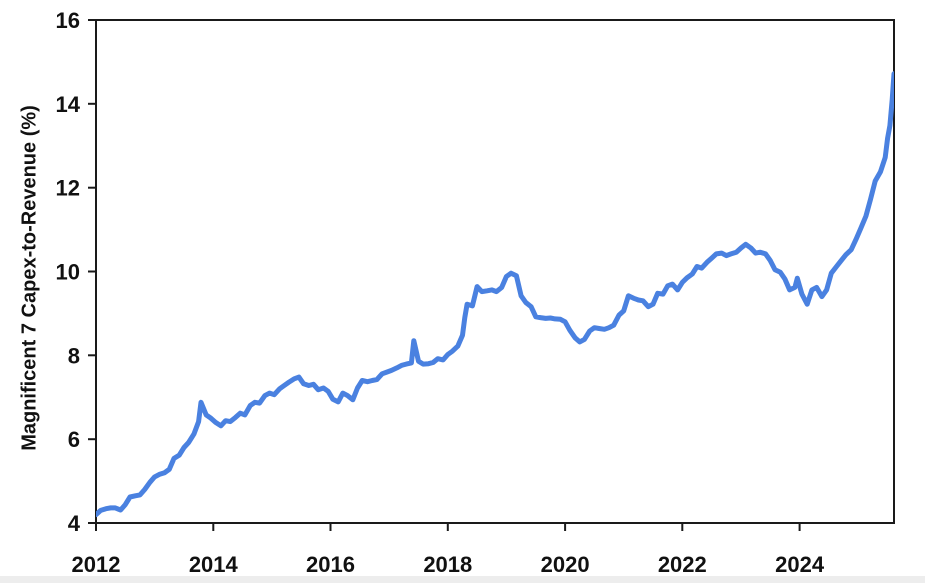 The image size is (925, 583). What do you see at coordinates (68, 20) in the screenshot?
I see `y-tick-label: 16` at bounding box center [68, 20].